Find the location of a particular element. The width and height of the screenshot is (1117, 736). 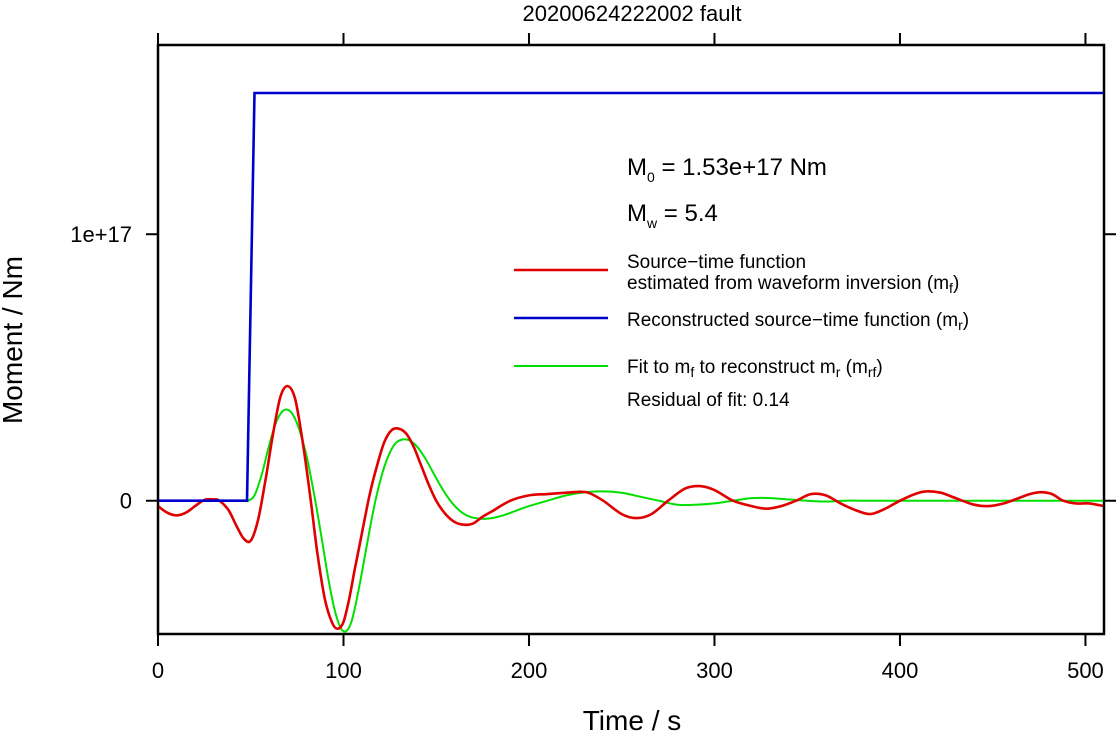

x-axis-title: Time / s is located at coordinates (632, 720).